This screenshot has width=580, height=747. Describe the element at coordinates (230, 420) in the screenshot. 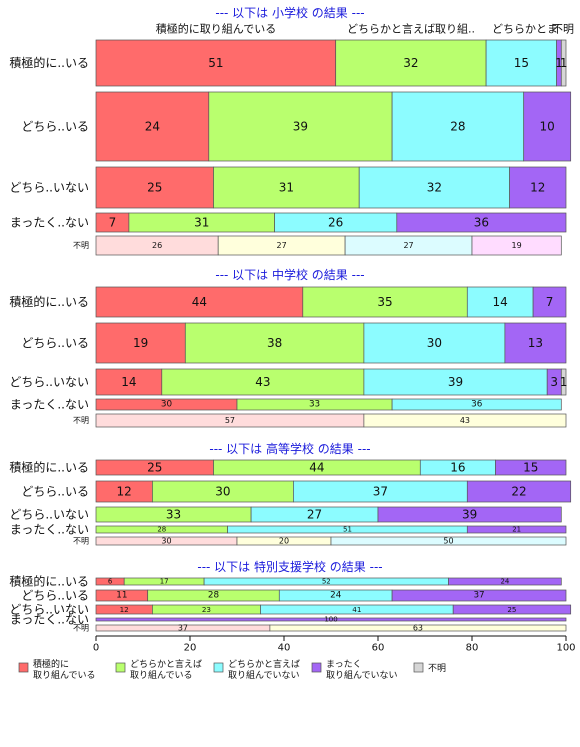

I see `data-label: 57` at that location.